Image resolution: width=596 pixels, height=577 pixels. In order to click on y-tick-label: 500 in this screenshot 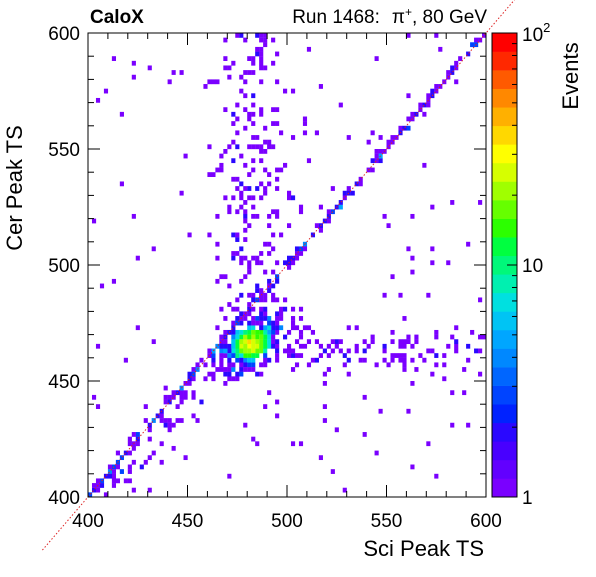, I will do `click(64, 266)`.